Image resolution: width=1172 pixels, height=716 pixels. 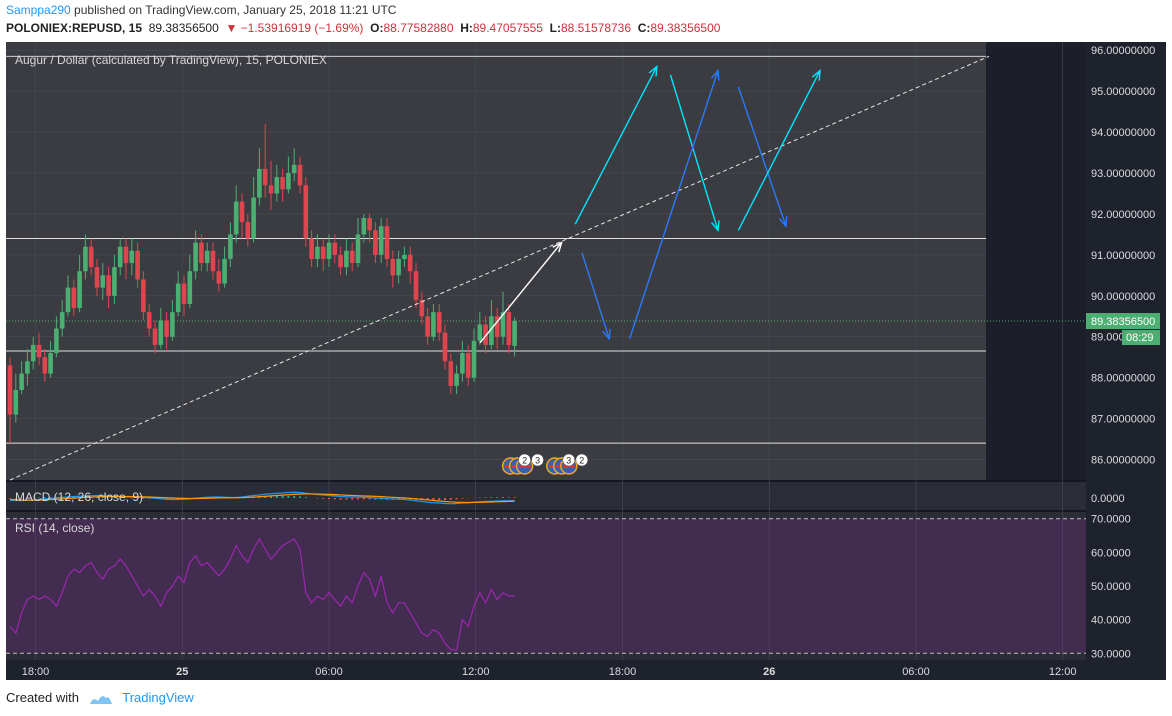 I want to click on price-axis, so click(x=1126, y=361).